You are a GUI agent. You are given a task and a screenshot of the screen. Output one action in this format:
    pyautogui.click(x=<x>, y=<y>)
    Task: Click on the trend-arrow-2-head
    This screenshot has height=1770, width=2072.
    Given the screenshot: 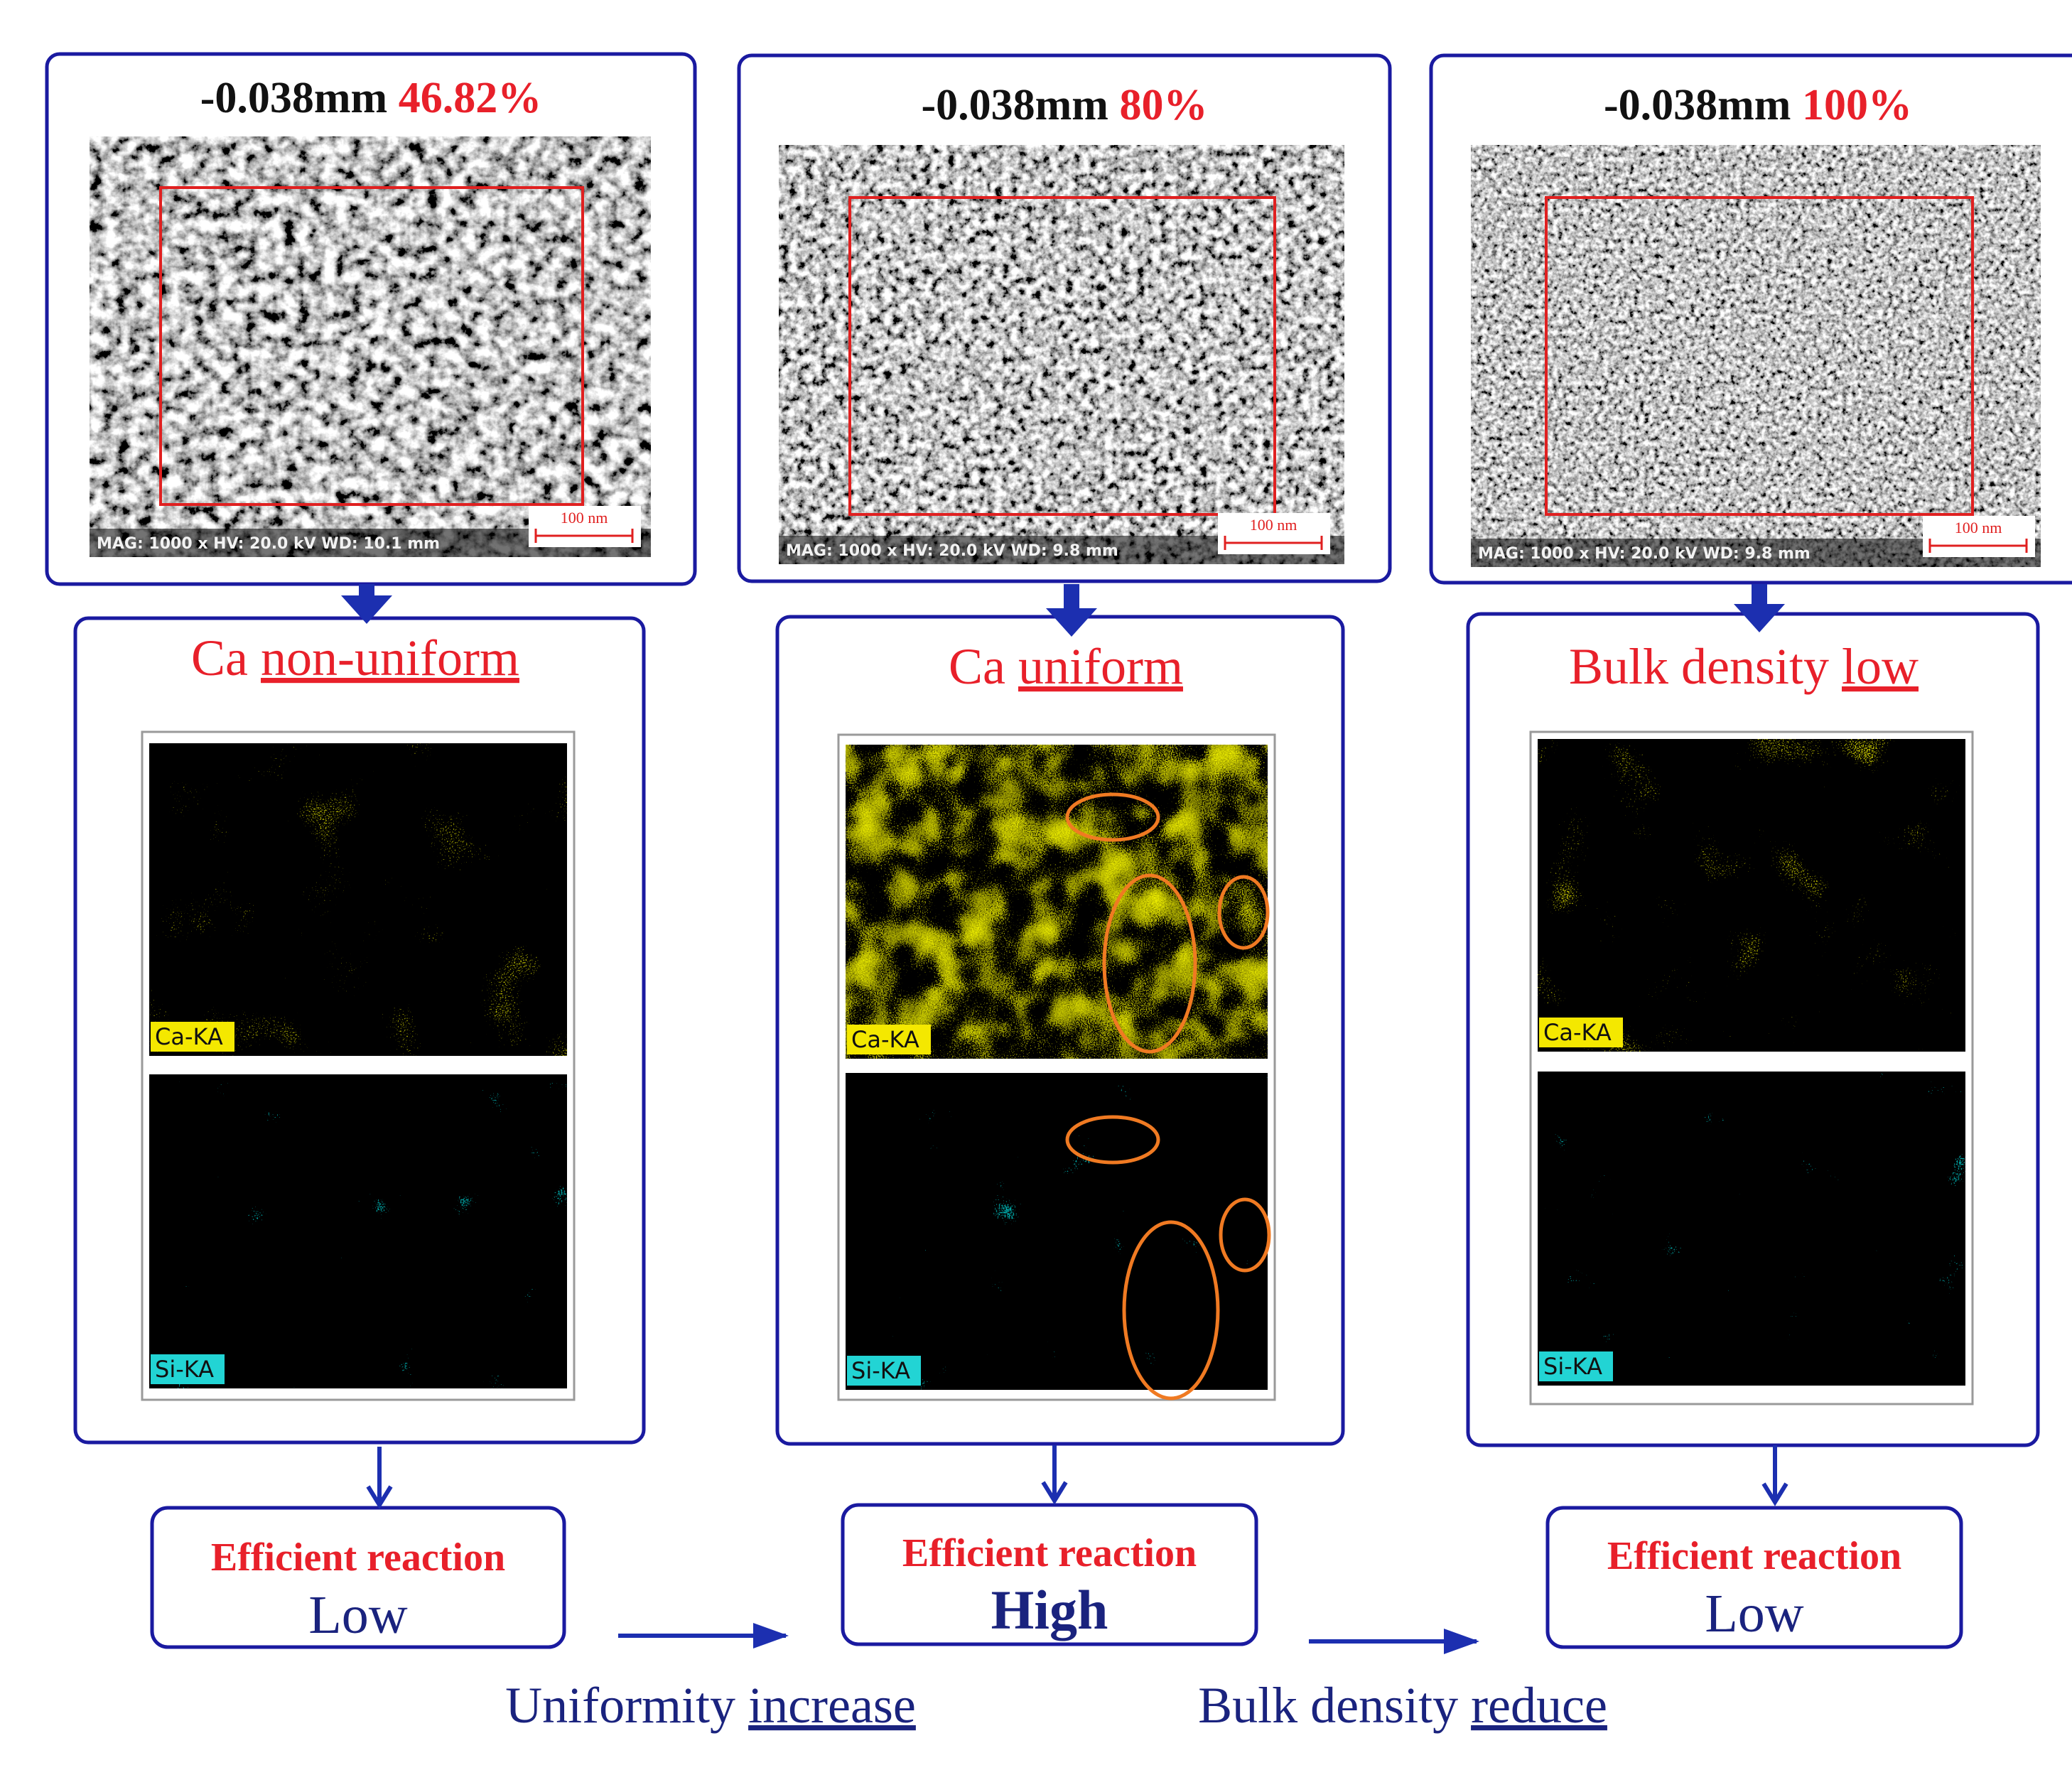 What is the action you would take?
    pyautogui.click(x=1461, y=1641)
    